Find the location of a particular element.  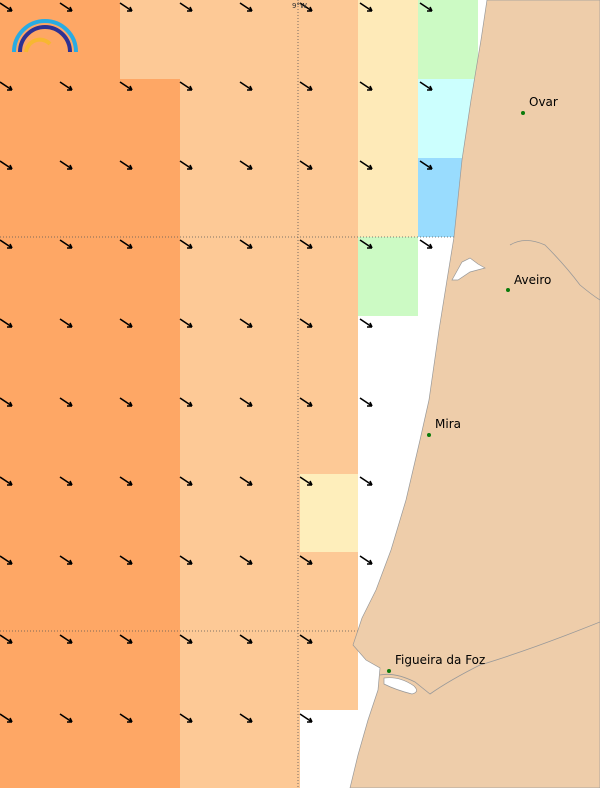

place-label: Ovar is located at coordinates (543, 102).